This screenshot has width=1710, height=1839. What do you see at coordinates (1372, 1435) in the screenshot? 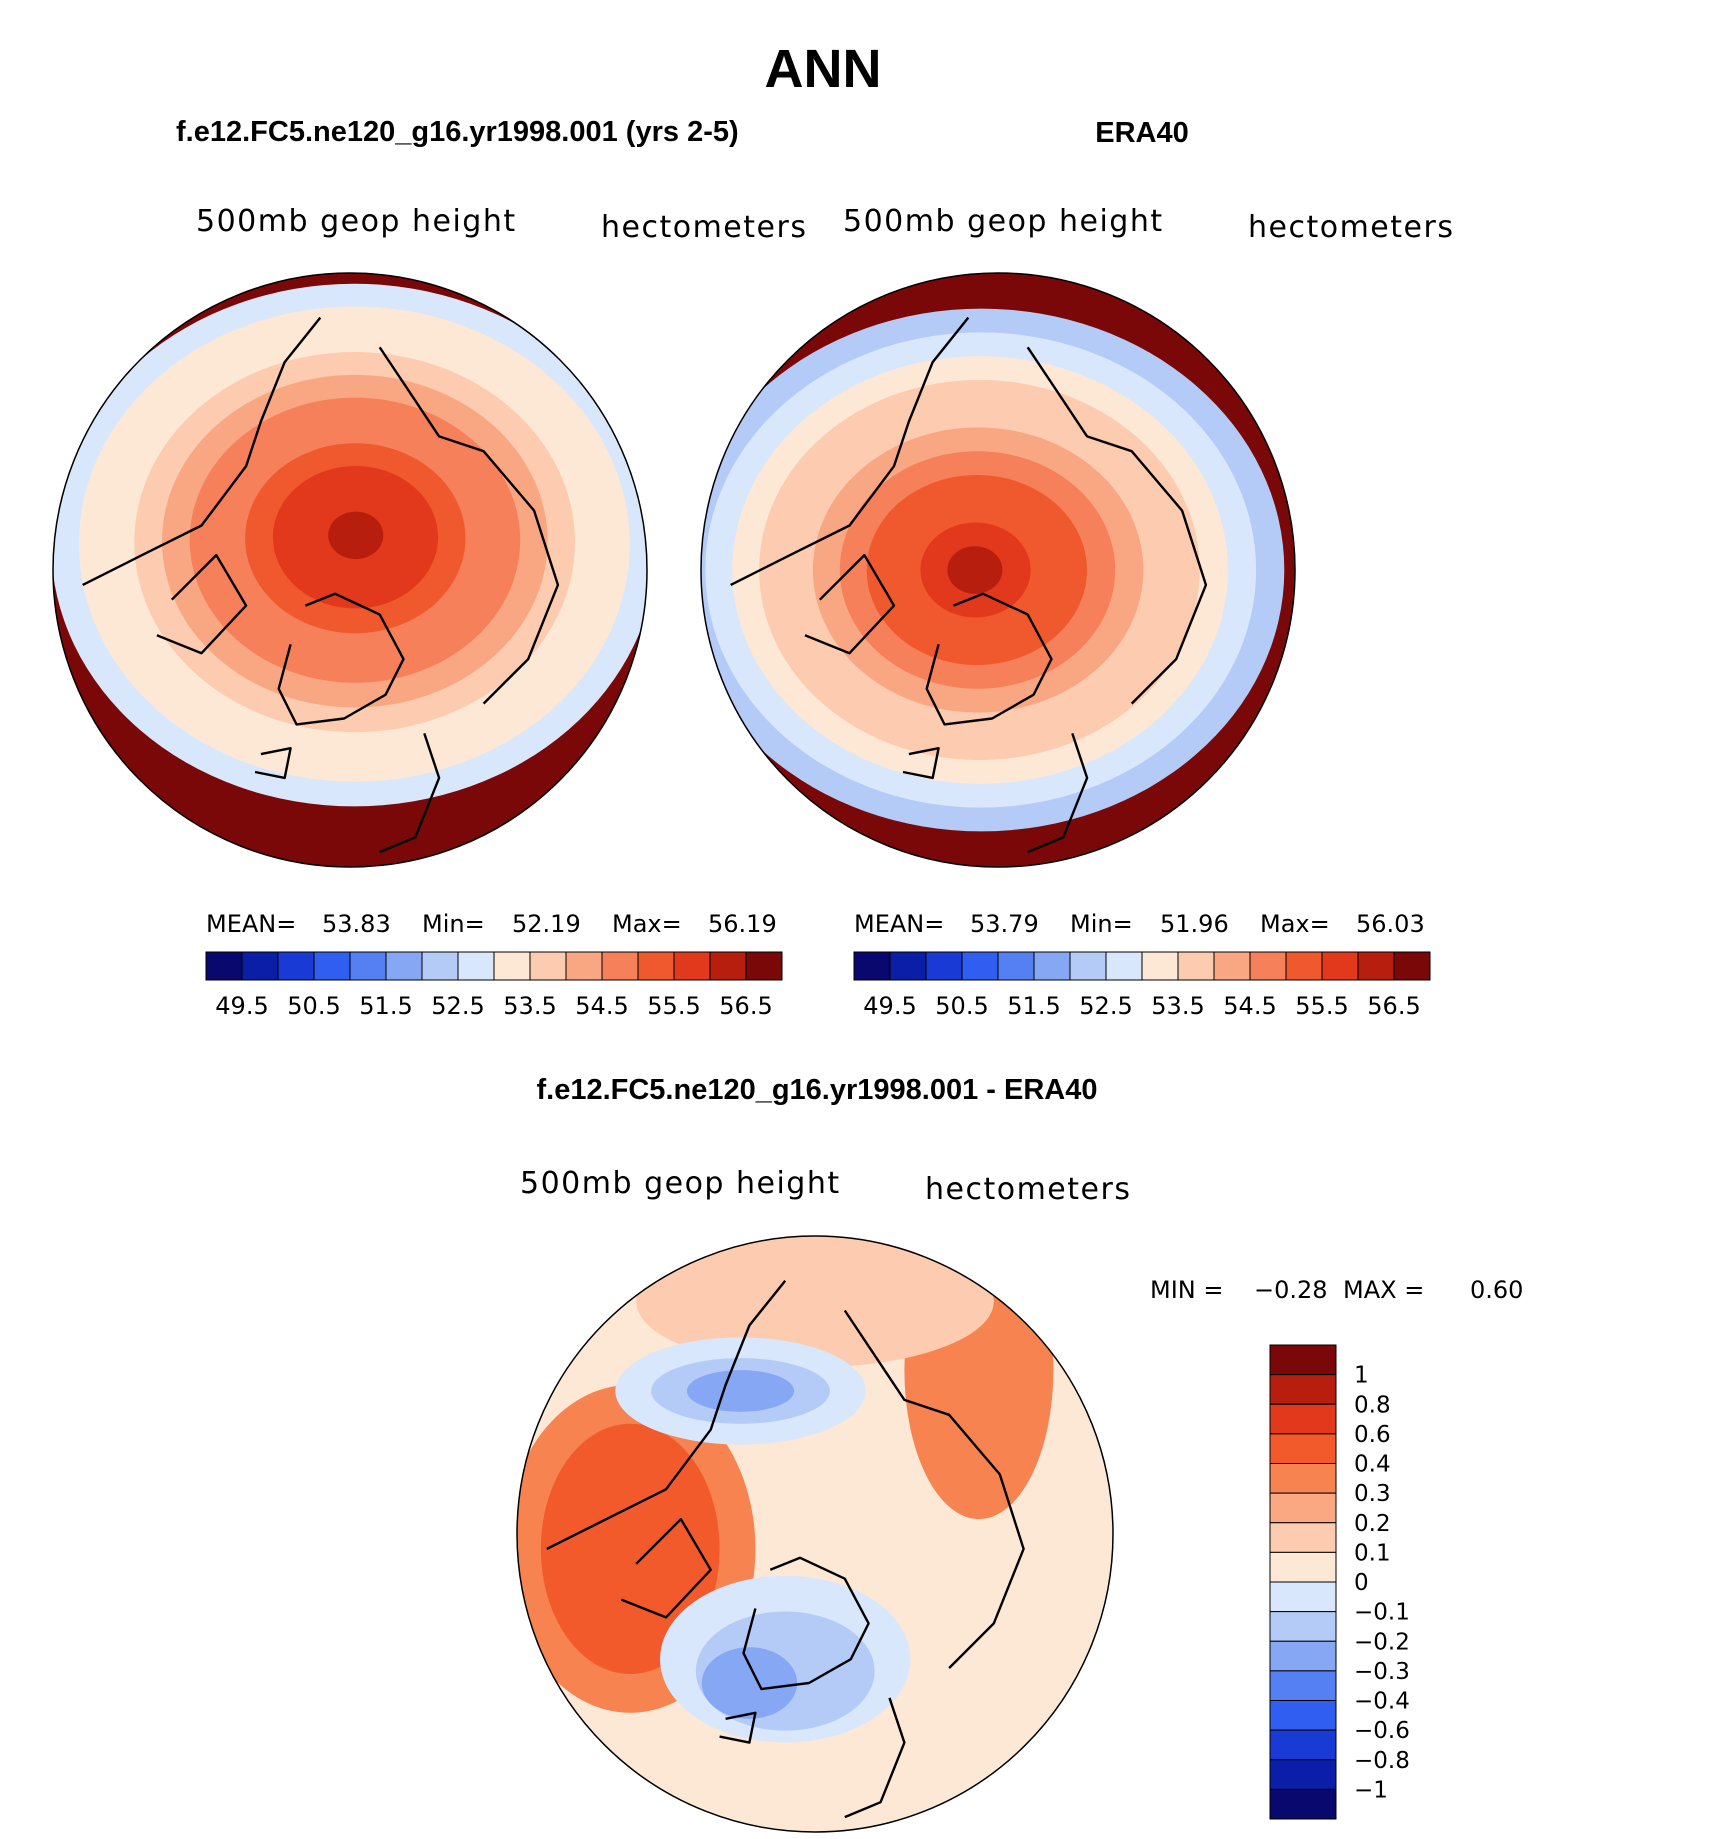
I see `colorbar-tick: 0.6` at bounding box center [1372, 1435].